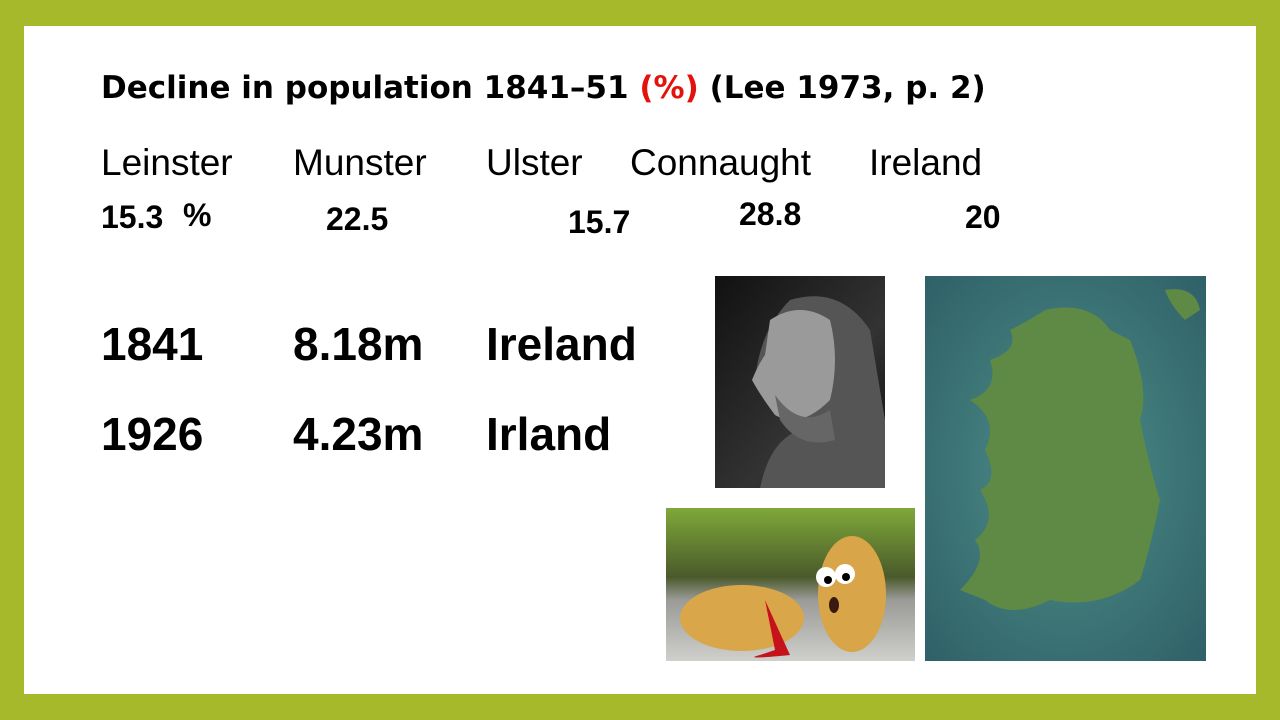 The image size is (1280, 720). What do you see at coordinates (790, 584) in the screenshot?
I see `potato-photo` at bounding box center [790, 584].